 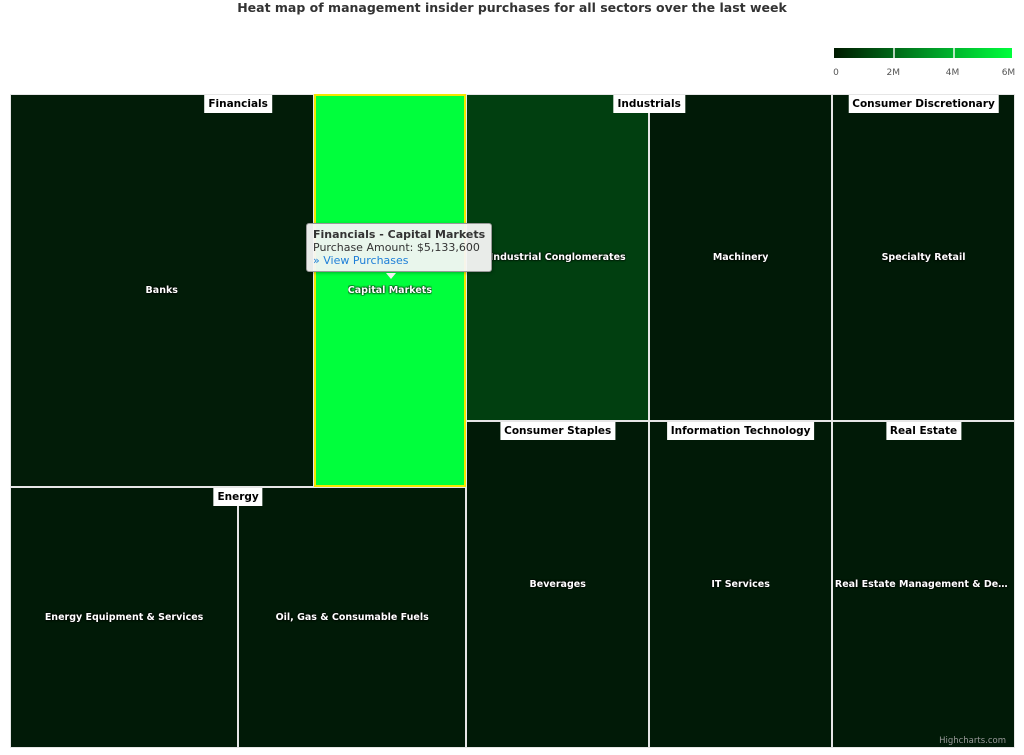 What do you see at coordinates (740, 431) in the screenshot?
I see `group-label: Information Technology` at bounding box center [740, 431].